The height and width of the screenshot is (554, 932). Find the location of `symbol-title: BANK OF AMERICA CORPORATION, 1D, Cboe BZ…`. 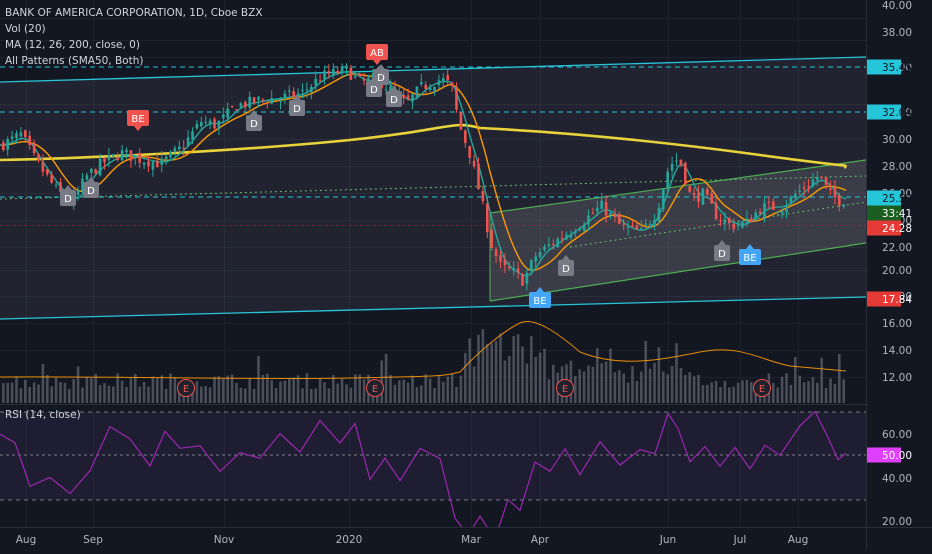

symbol-title: BANK OF AMERICA CORPORATION, 1D, Cboe BZ… is located at coordinates (134, 13).